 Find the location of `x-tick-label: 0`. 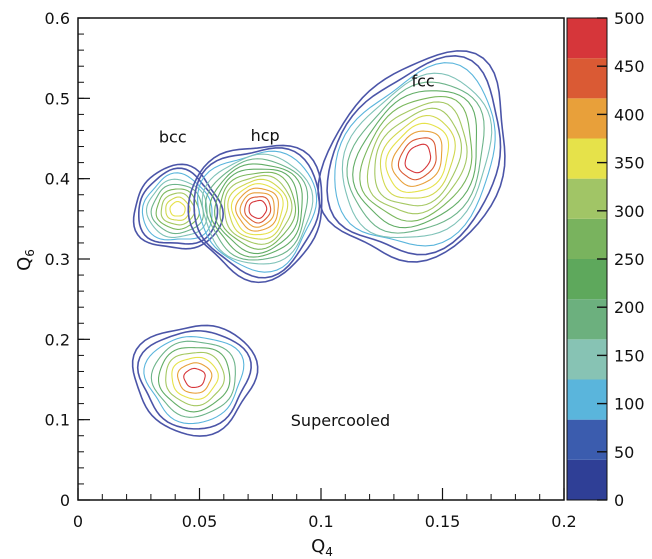

x-tick-label: 0 is located at coordinates (78, 521).